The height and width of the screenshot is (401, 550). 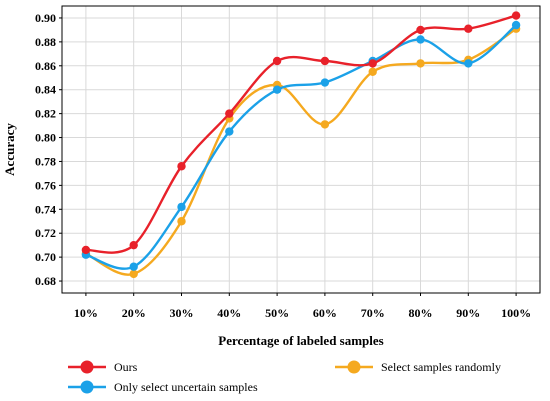 What do you see at coordinates (45, 90) in the screenshot?
I see `y-tick-label: 0.84` at bounding box center [45, 90].